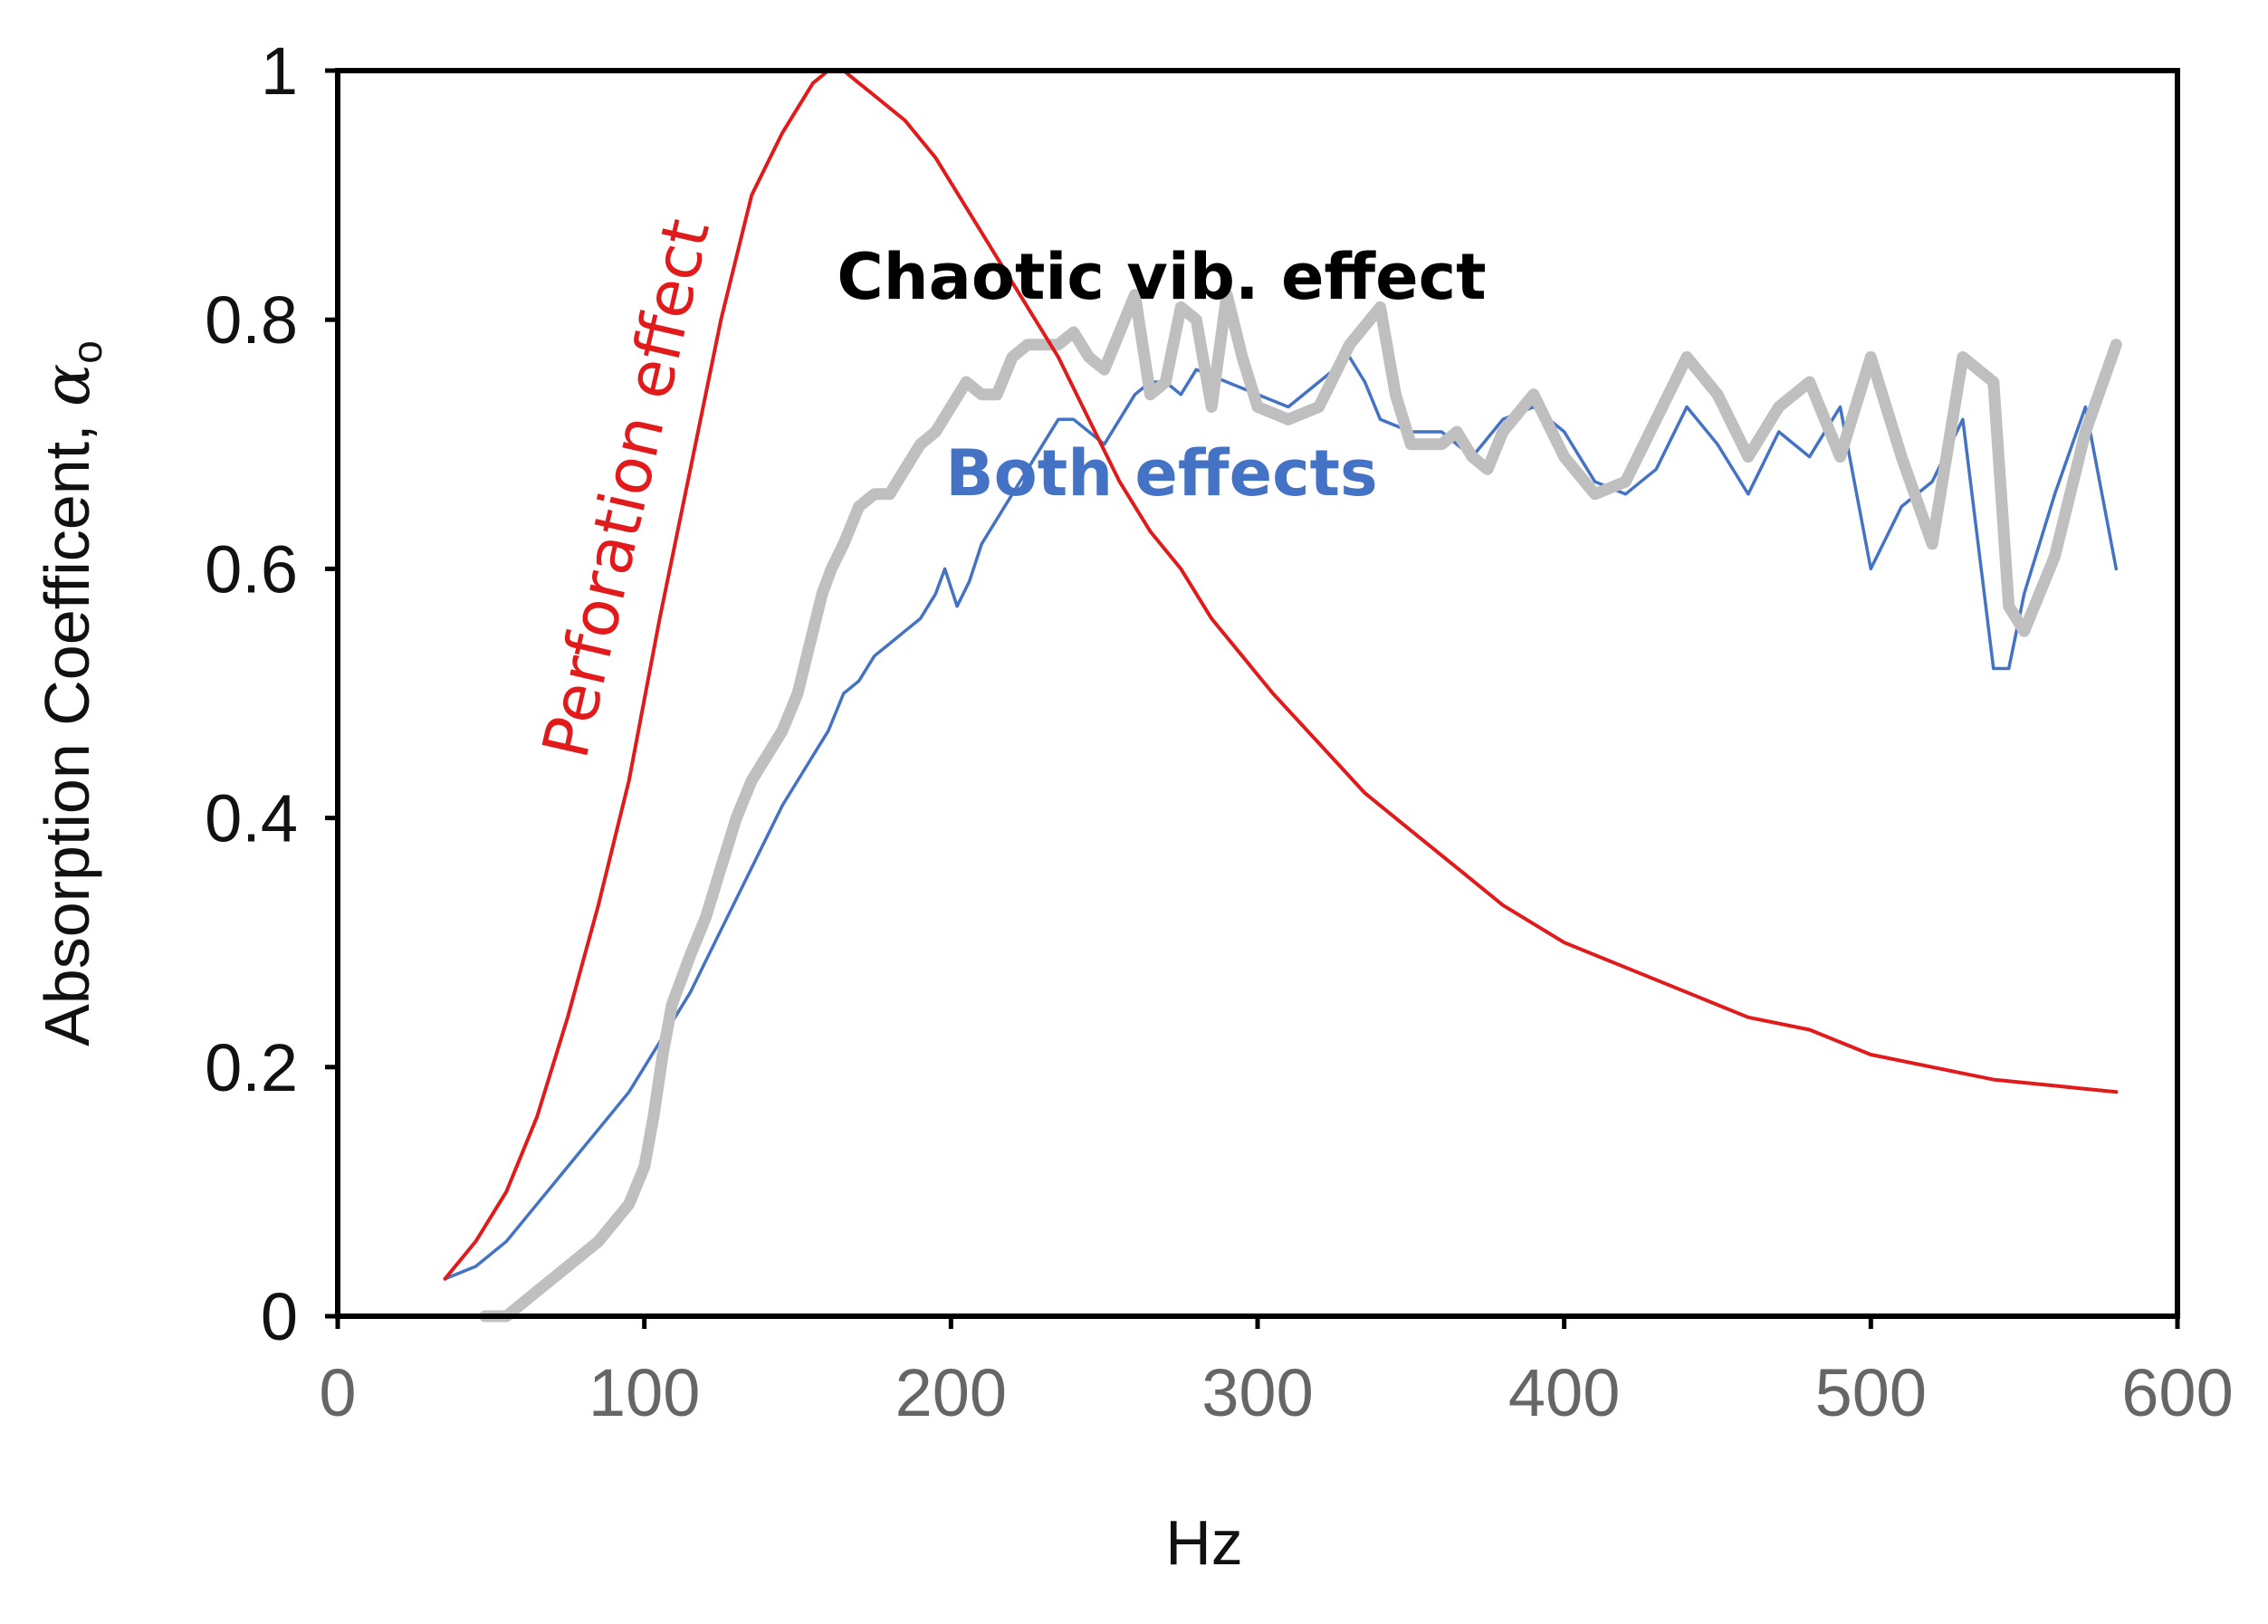  Describe the element at coordinates (252, 569) in the screenshot. I see `y-tick-label: 0.6` at that location.